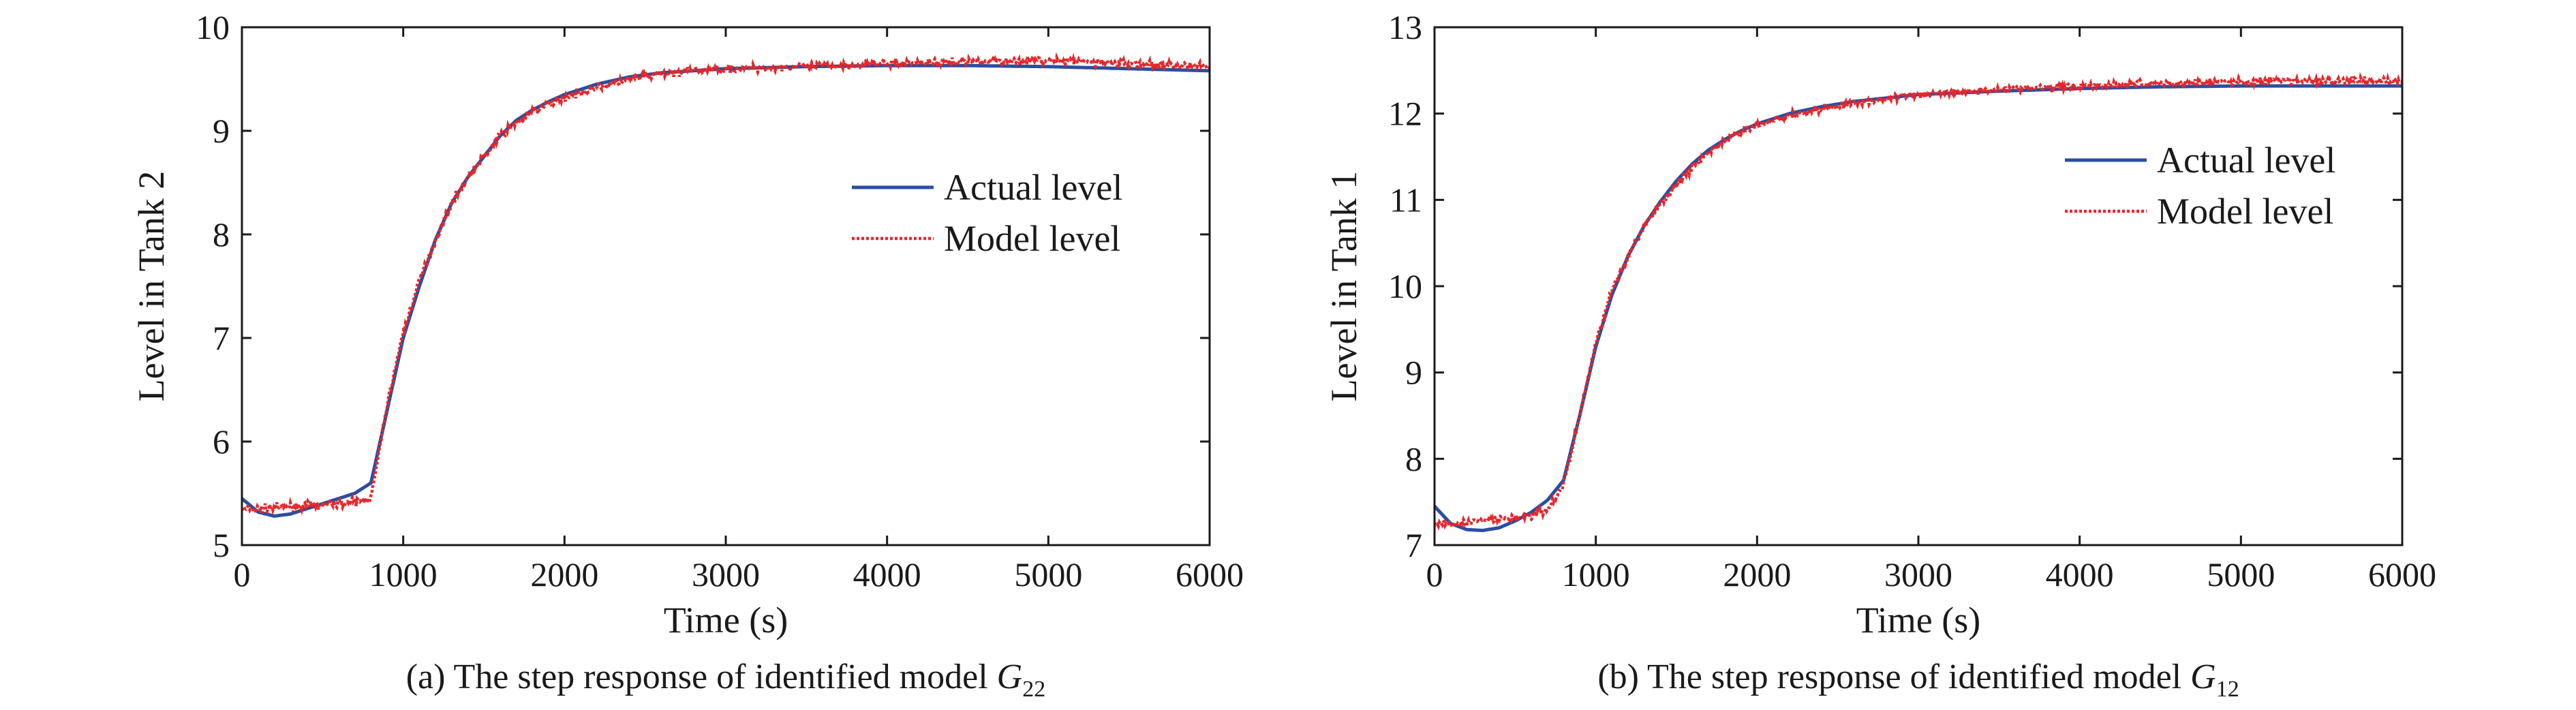 The width and height of the screenshot is (2576, 710). I want to click on y-tick-label: 11, so click(1406, 200).